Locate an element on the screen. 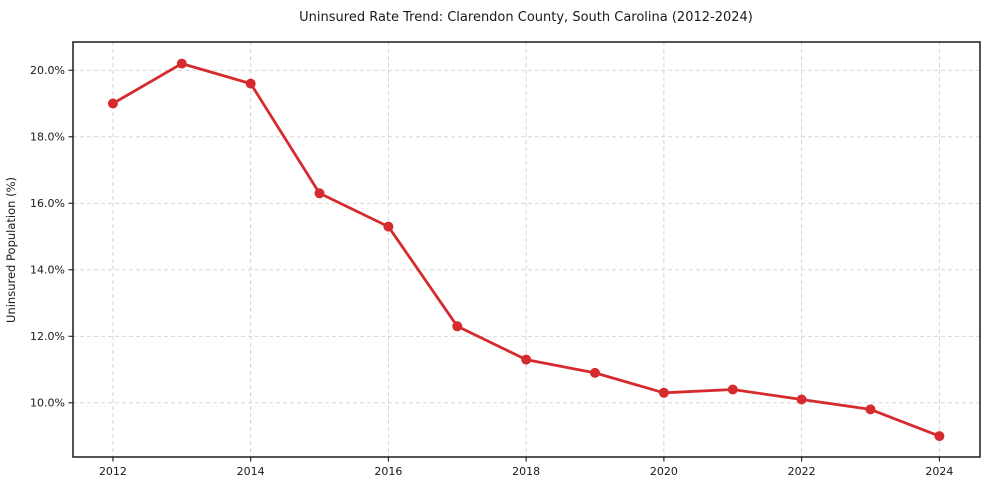 This screenshot has height=490, width=989. y-tick-label: 10.0% is located at coordinates (47, 403).